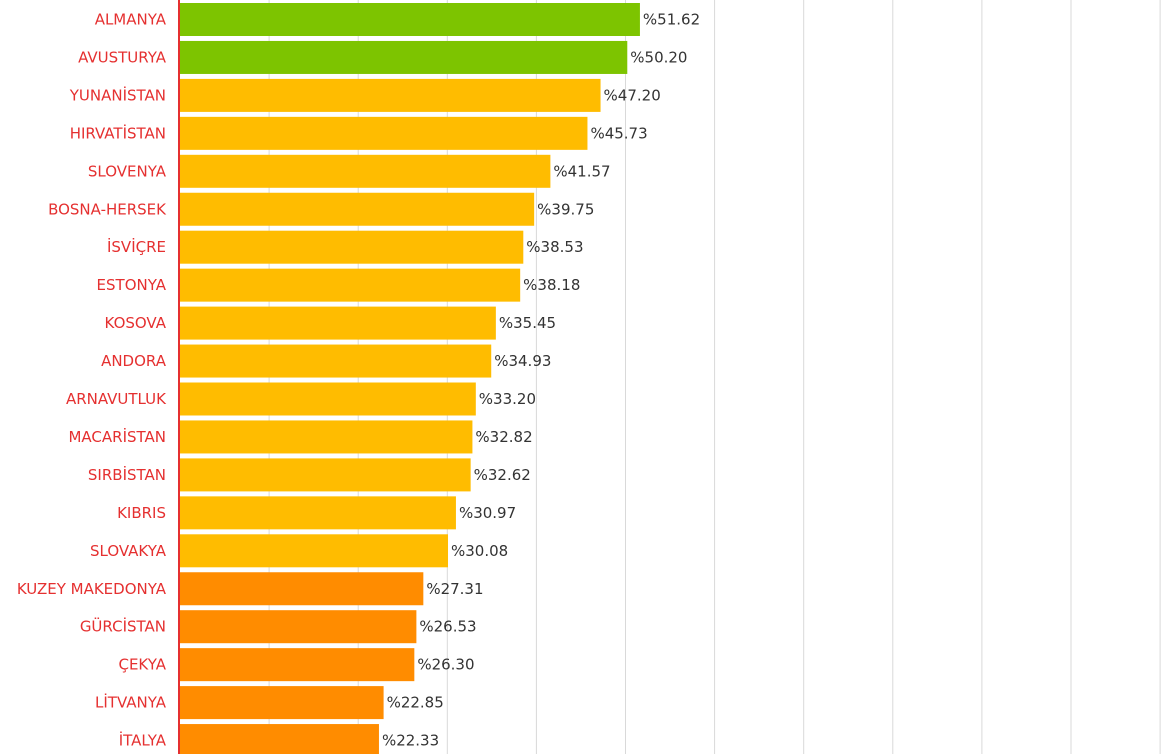  What do you see at coordinates (143, 740) in the screenshot?
I see `category-label-italya: İTALYA` at bounding box center [143, 740].